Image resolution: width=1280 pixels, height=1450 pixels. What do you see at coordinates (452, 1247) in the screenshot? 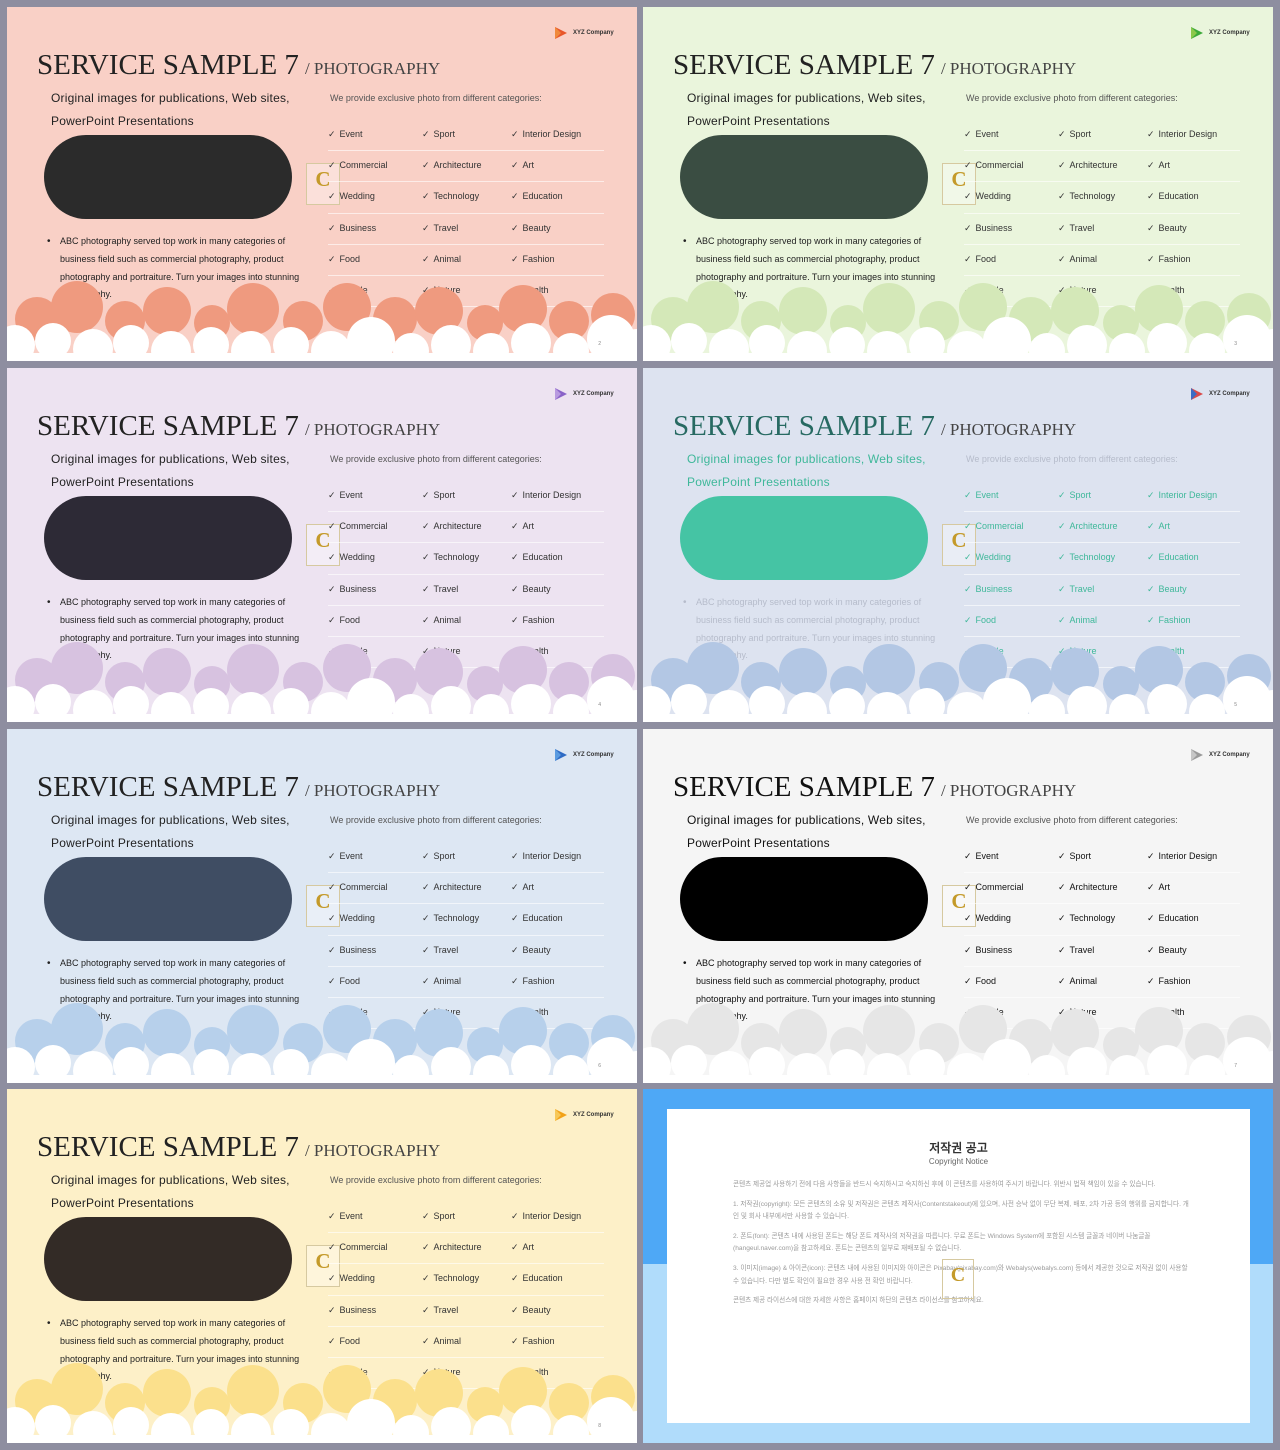
I see `category-item: Architecture` at bounding box center [452, 1247].